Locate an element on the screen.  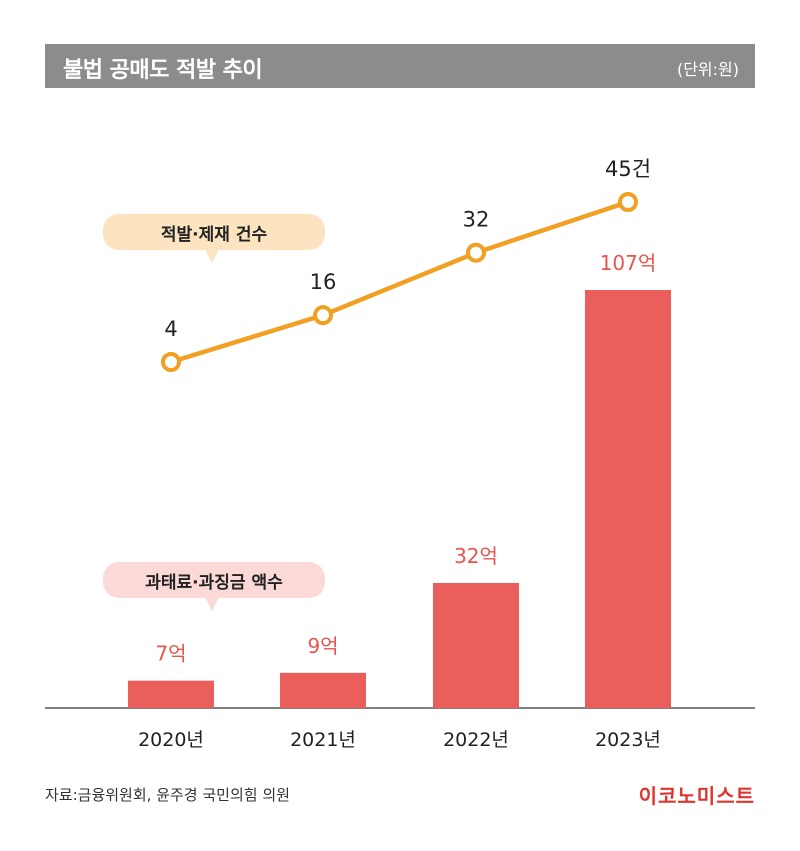
line-series-callout: 적발·제재 건수 is located at coordinates (214, 238).